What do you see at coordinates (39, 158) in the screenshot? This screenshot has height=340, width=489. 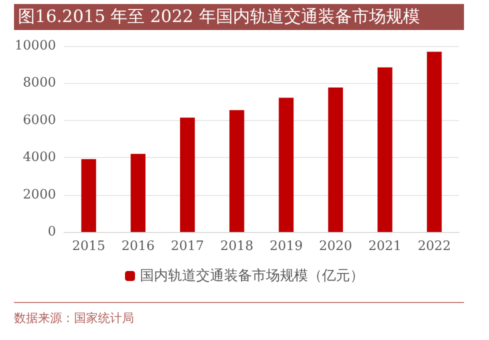 I see `y-tick-label: 4000` at bounding box center [39, 158].